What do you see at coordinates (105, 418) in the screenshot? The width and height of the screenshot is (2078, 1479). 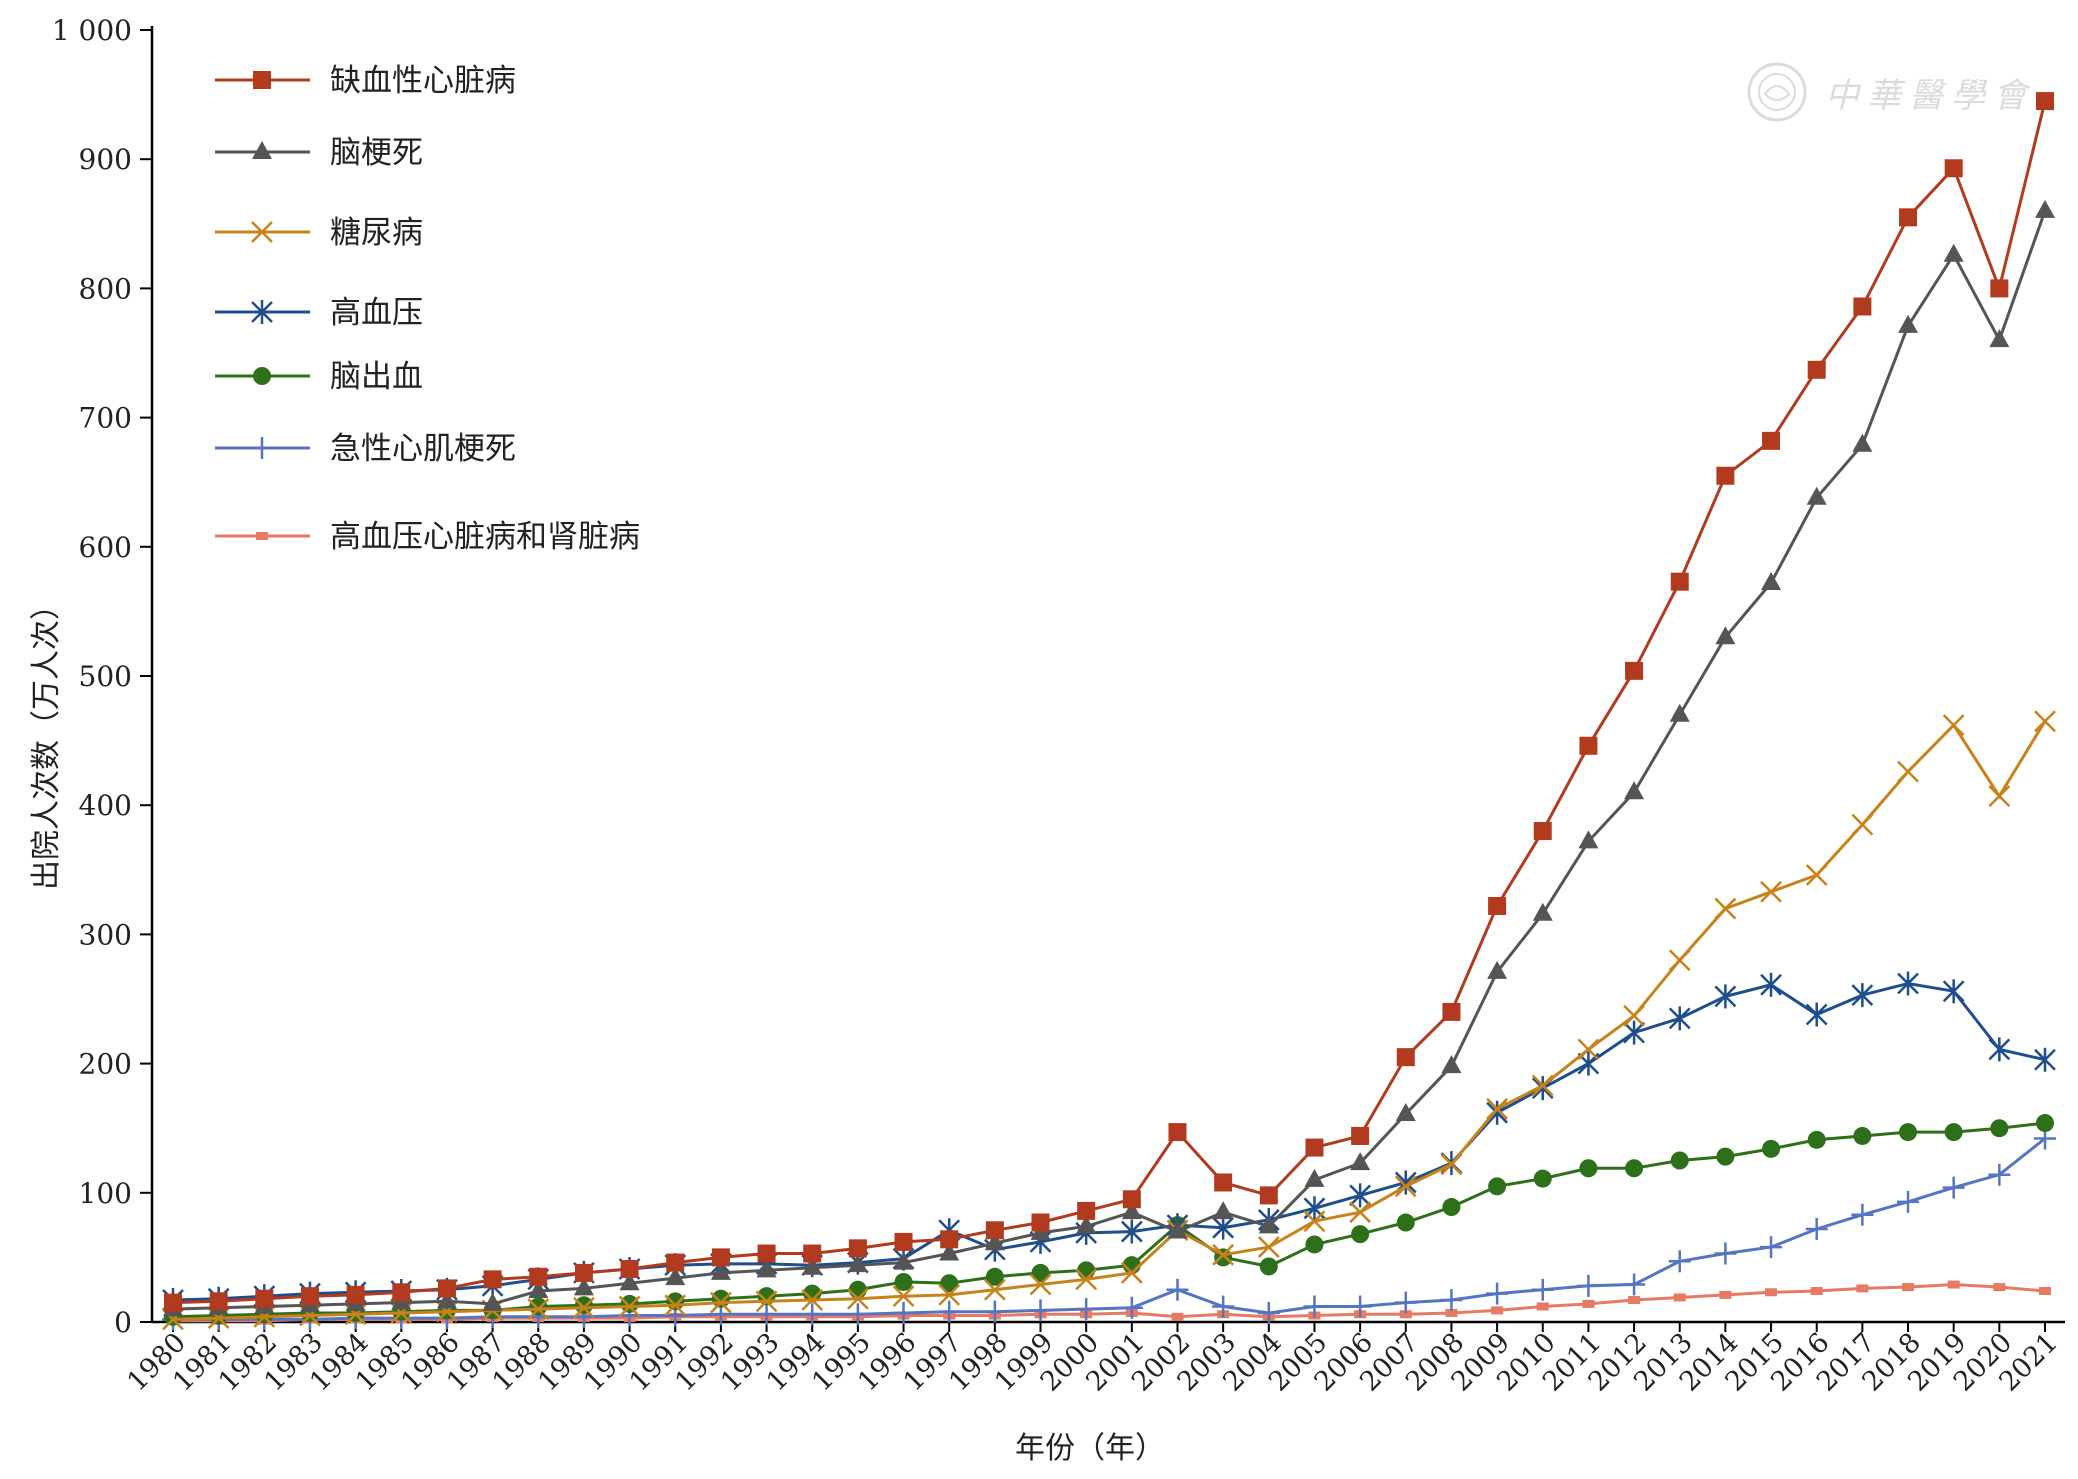 I see `y-tick-label: 700` at bounding box center [105, 418].